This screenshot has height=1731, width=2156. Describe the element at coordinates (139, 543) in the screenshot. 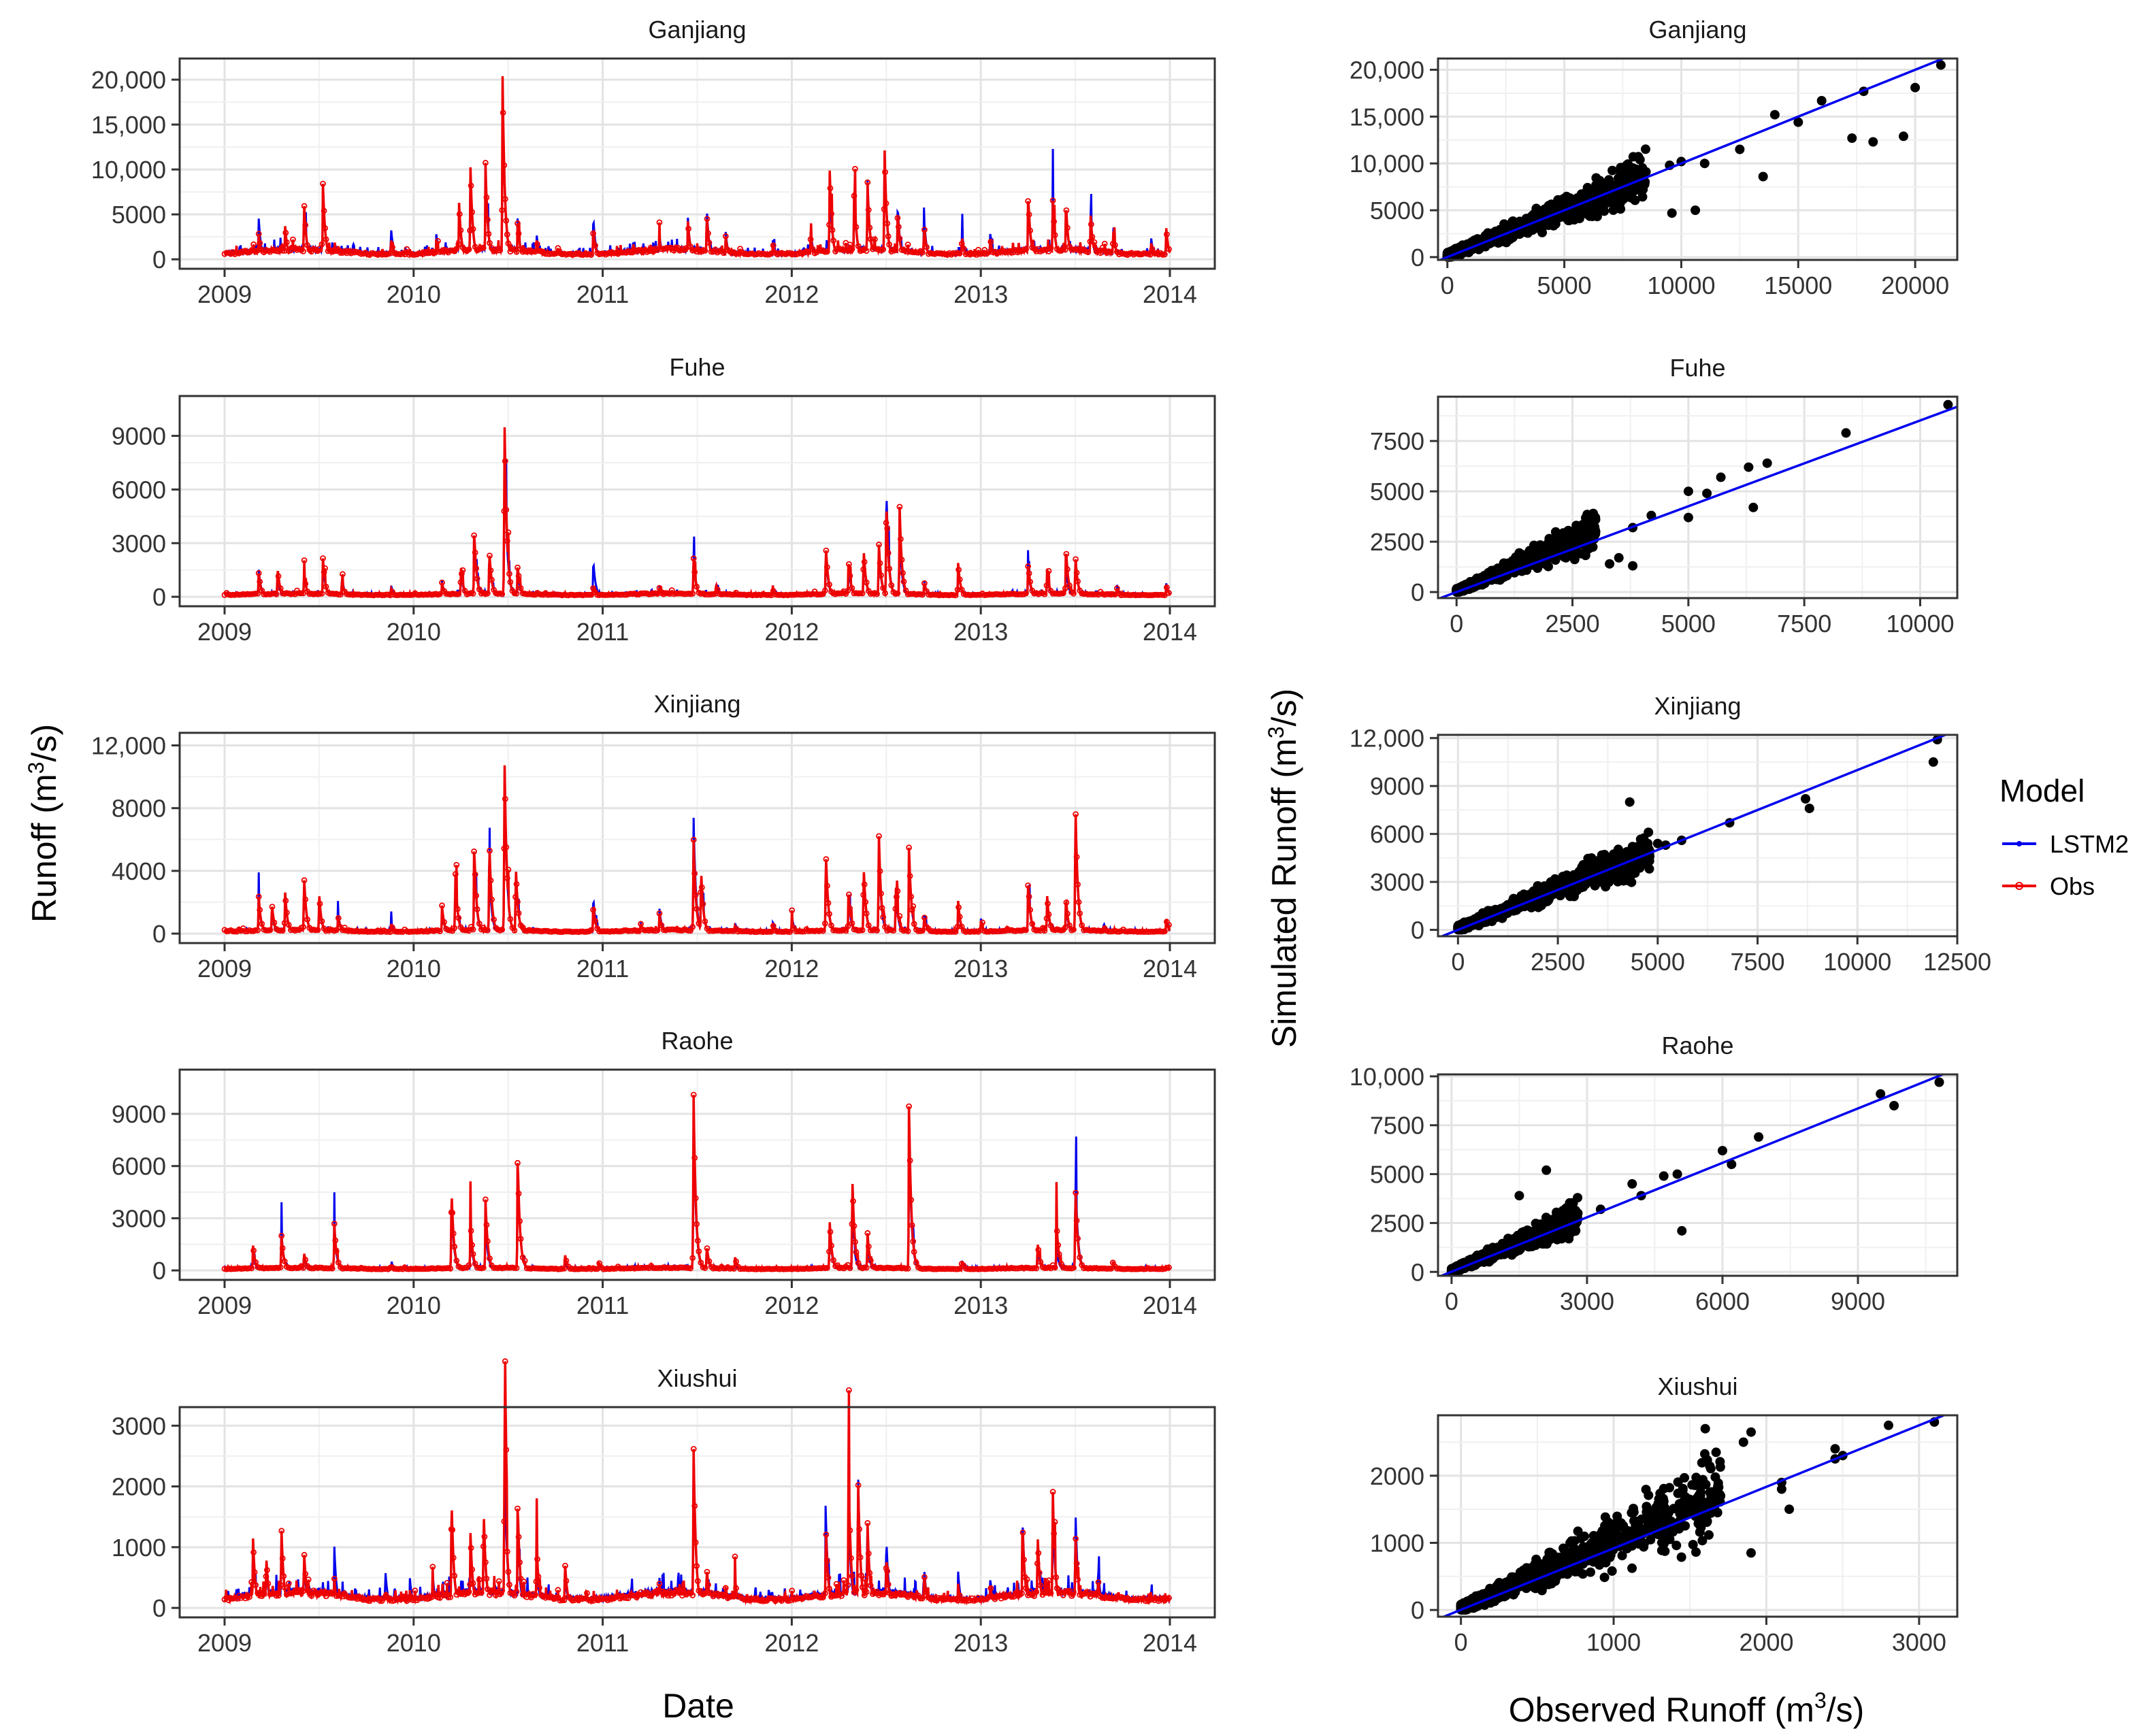

I see `timeseries-fuhe-y-tick-label: 3000` at that location.